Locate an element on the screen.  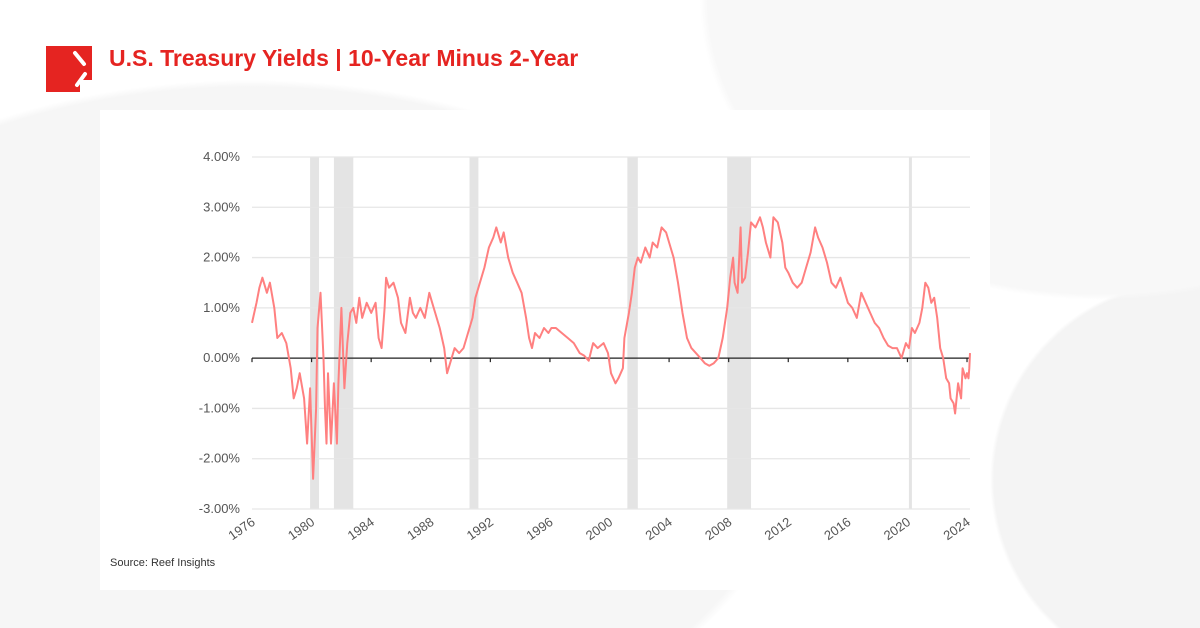
x-tick-label: 1996 is located at coordinates (539, 528).